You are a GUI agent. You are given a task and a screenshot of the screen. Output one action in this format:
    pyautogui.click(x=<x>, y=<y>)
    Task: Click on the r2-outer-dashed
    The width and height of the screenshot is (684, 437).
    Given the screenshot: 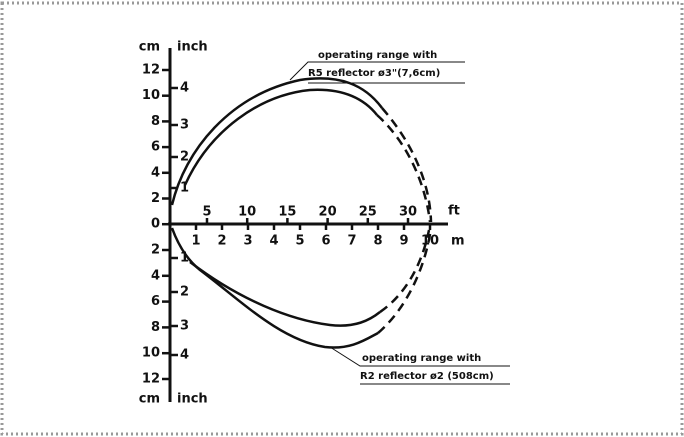 What is the action you would take?
    pyautogui.click(x=405, y=280)
    